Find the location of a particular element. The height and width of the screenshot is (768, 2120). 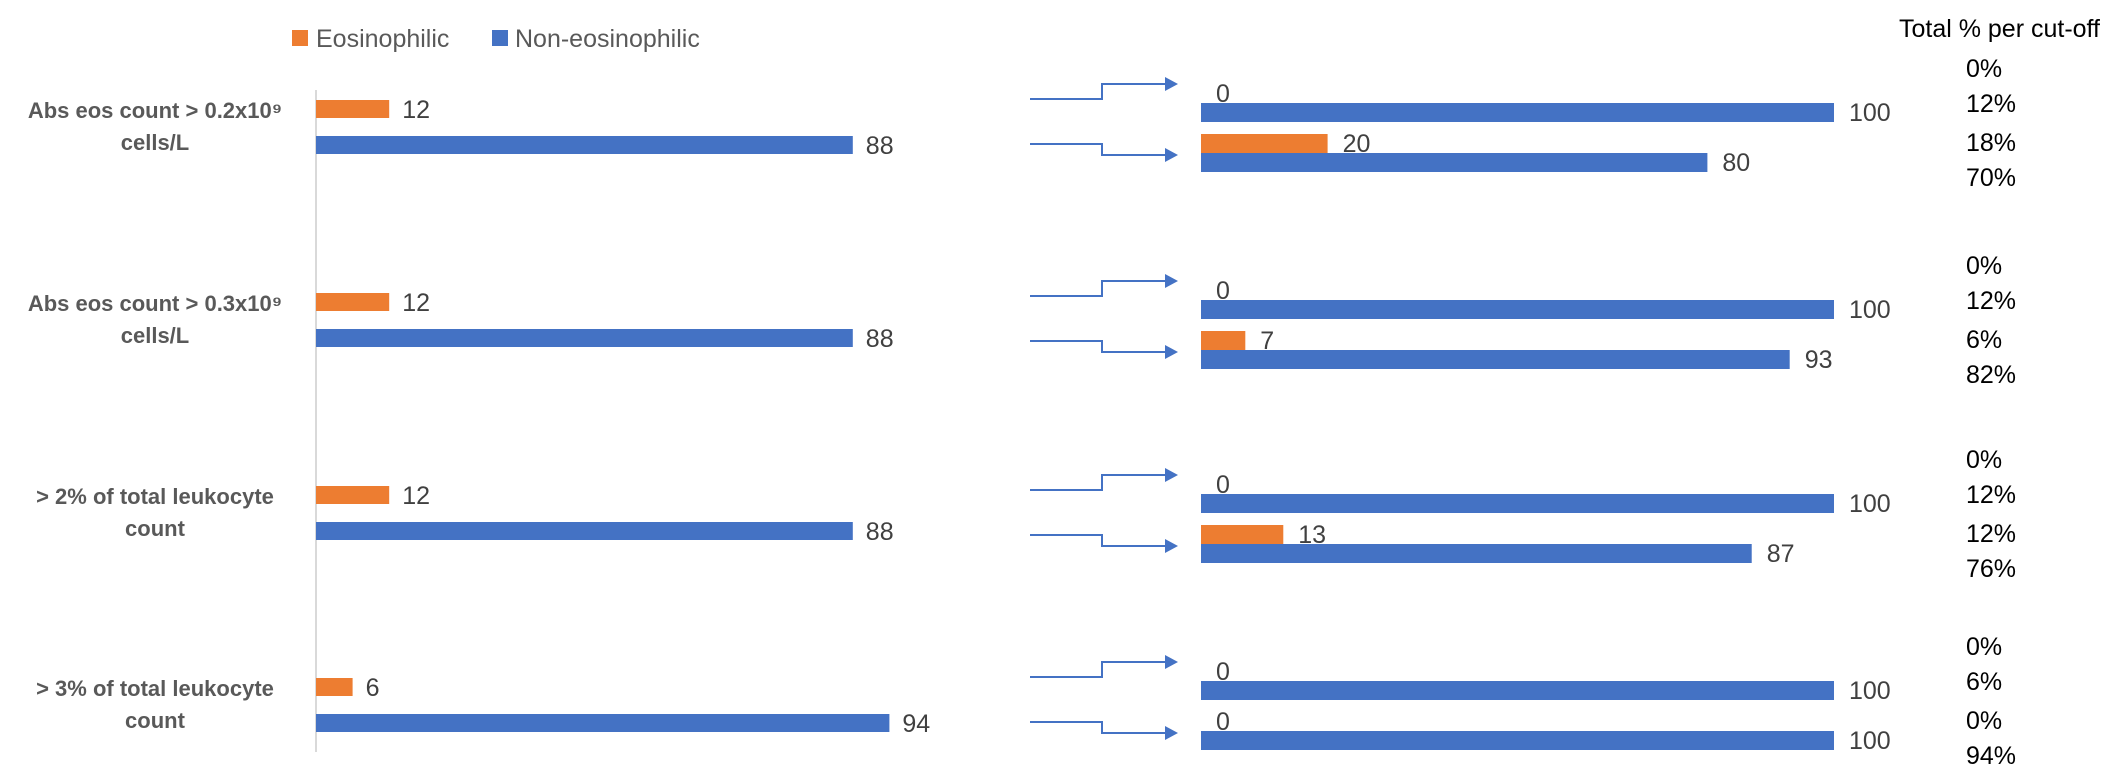

category-label: Abs eos count > 0.3x10⁹ cells/L is located at coordinates (155, 319).